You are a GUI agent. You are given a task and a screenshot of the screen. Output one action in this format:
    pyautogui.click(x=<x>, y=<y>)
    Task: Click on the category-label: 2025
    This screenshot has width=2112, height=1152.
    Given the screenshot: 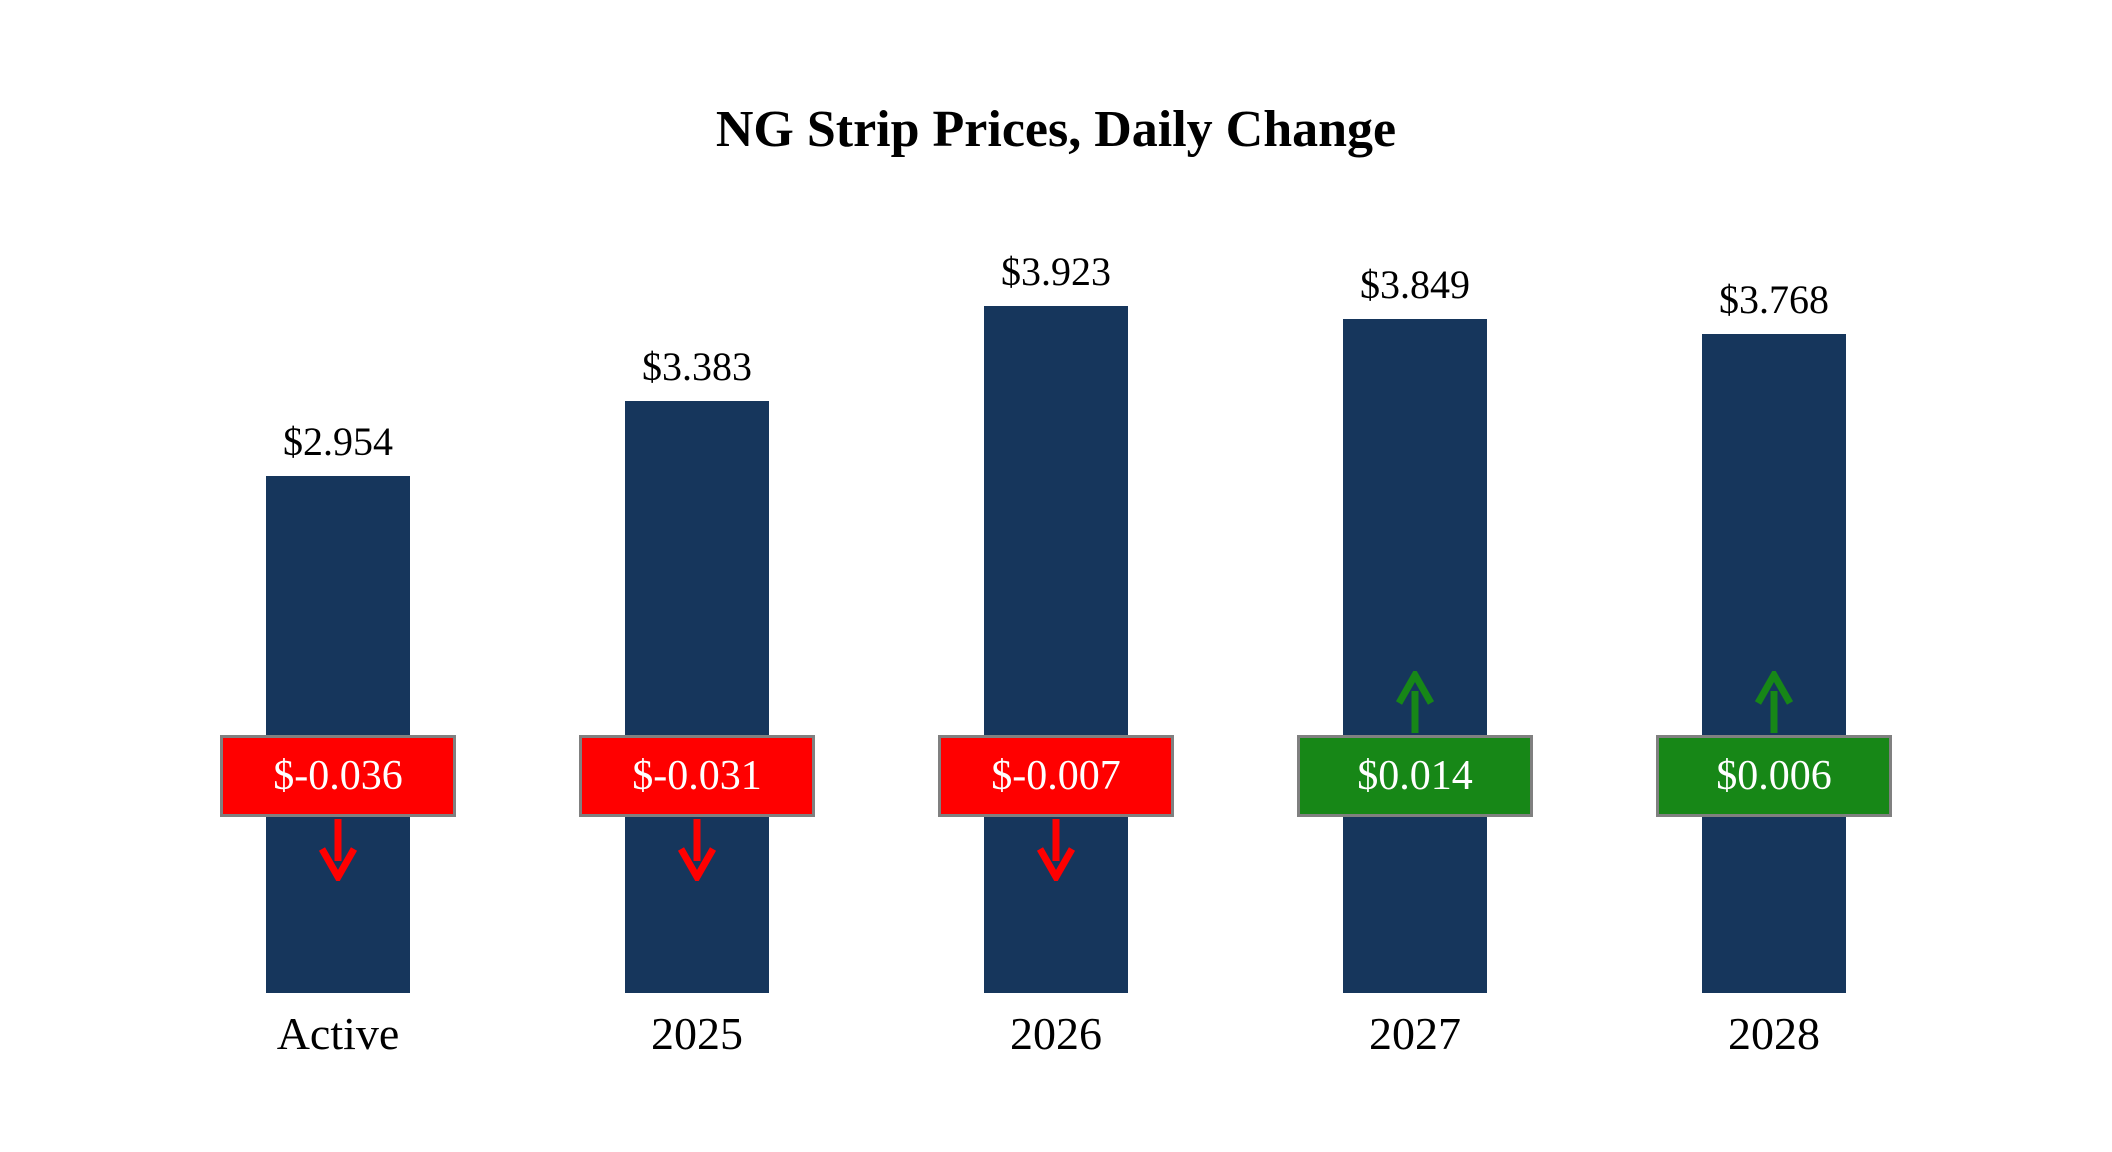 What is the action you would take?
    pyautogui.click(x=697, y=1033)
    